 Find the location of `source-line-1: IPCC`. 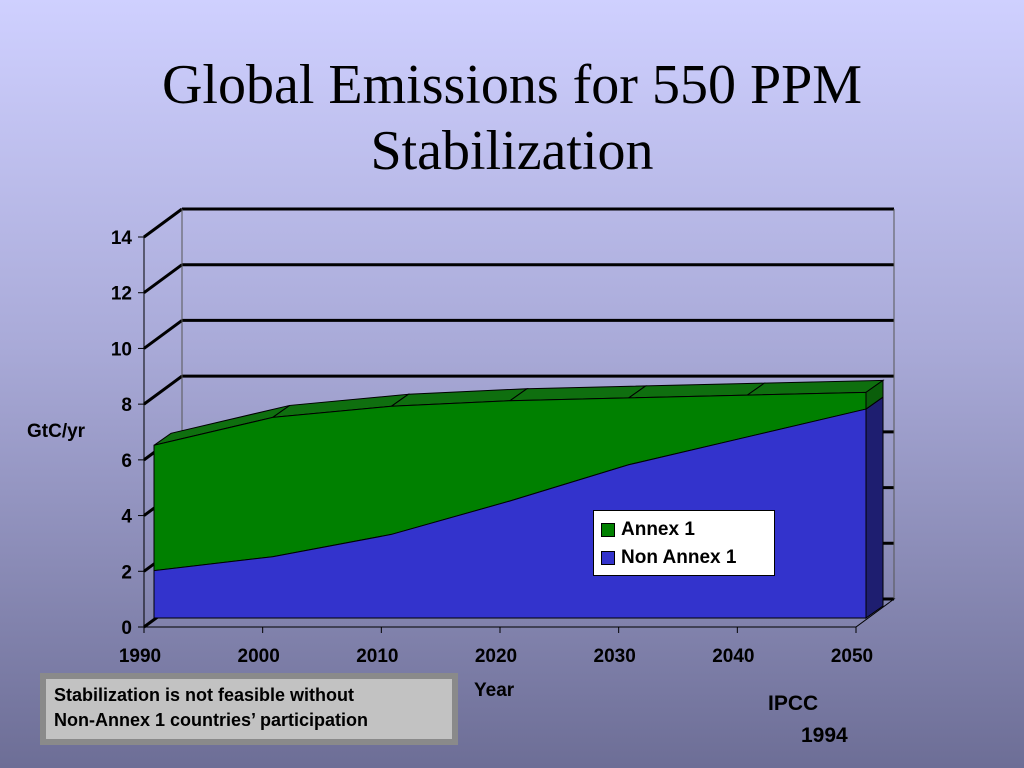

source-line-1: IPCC is located at coordinates (793, 703).